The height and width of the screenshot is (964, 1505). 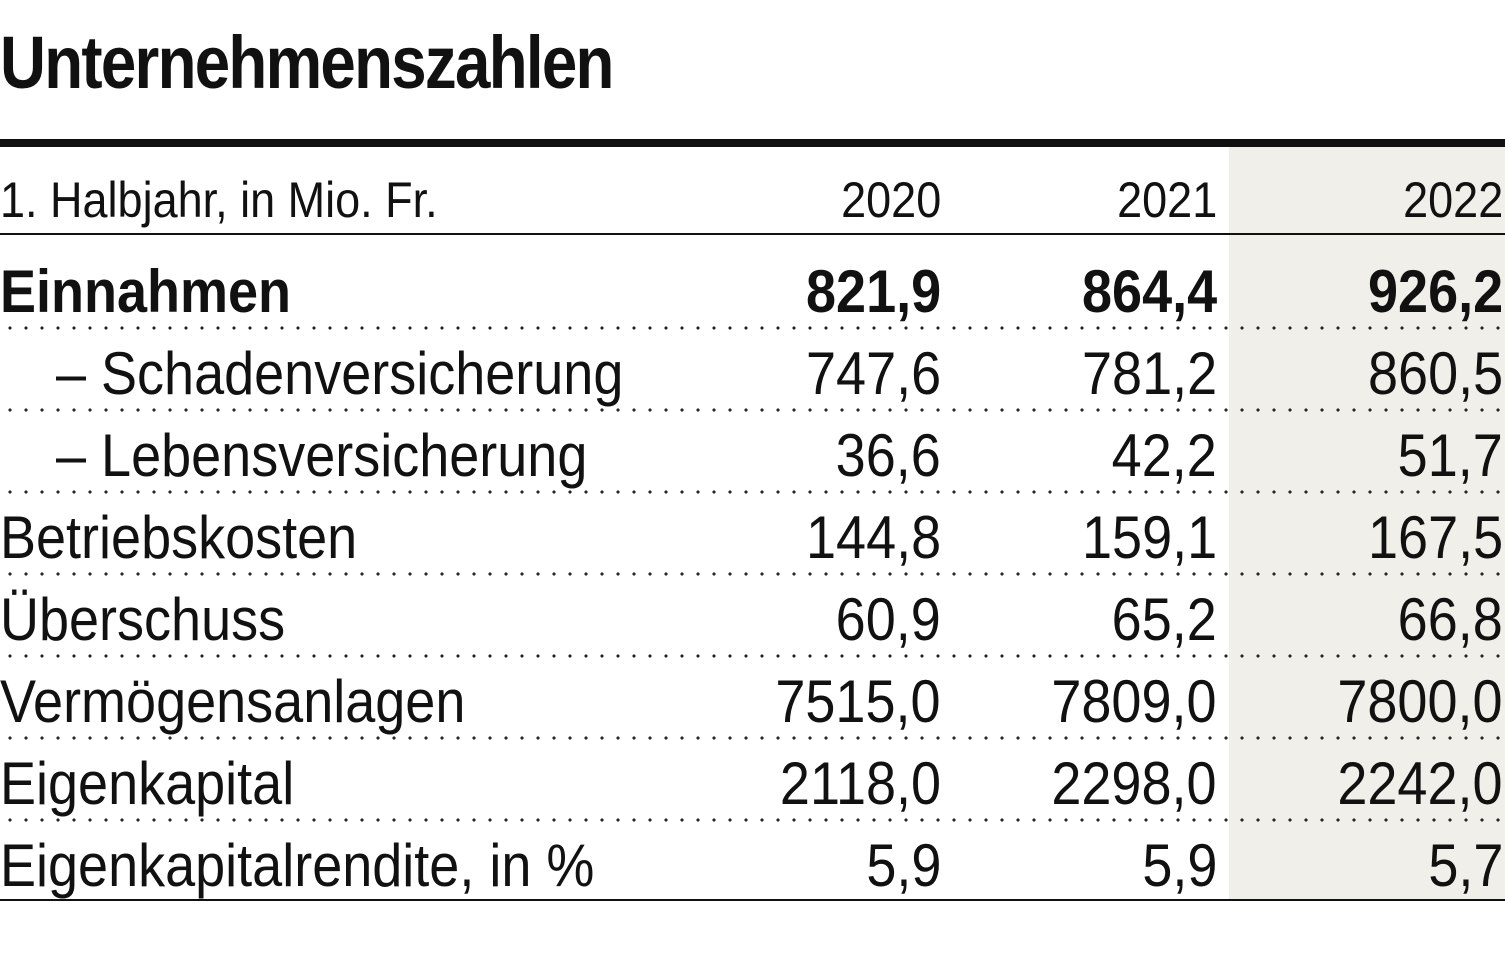 What do you see at coordinates (1435, 291) in the screenshot?
I see `table-cell-value-2022: 926,2` at bounding box center [1435, 291].